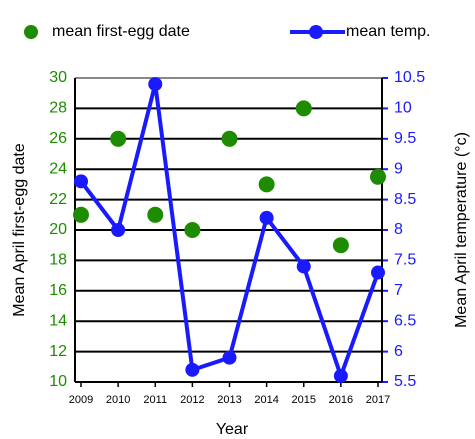 The width and height of the screenshot is (475, 439). Describe the element at coordinates (405, 320) in the screenshot. I see `y2-tick-label: 6.5` at that location.